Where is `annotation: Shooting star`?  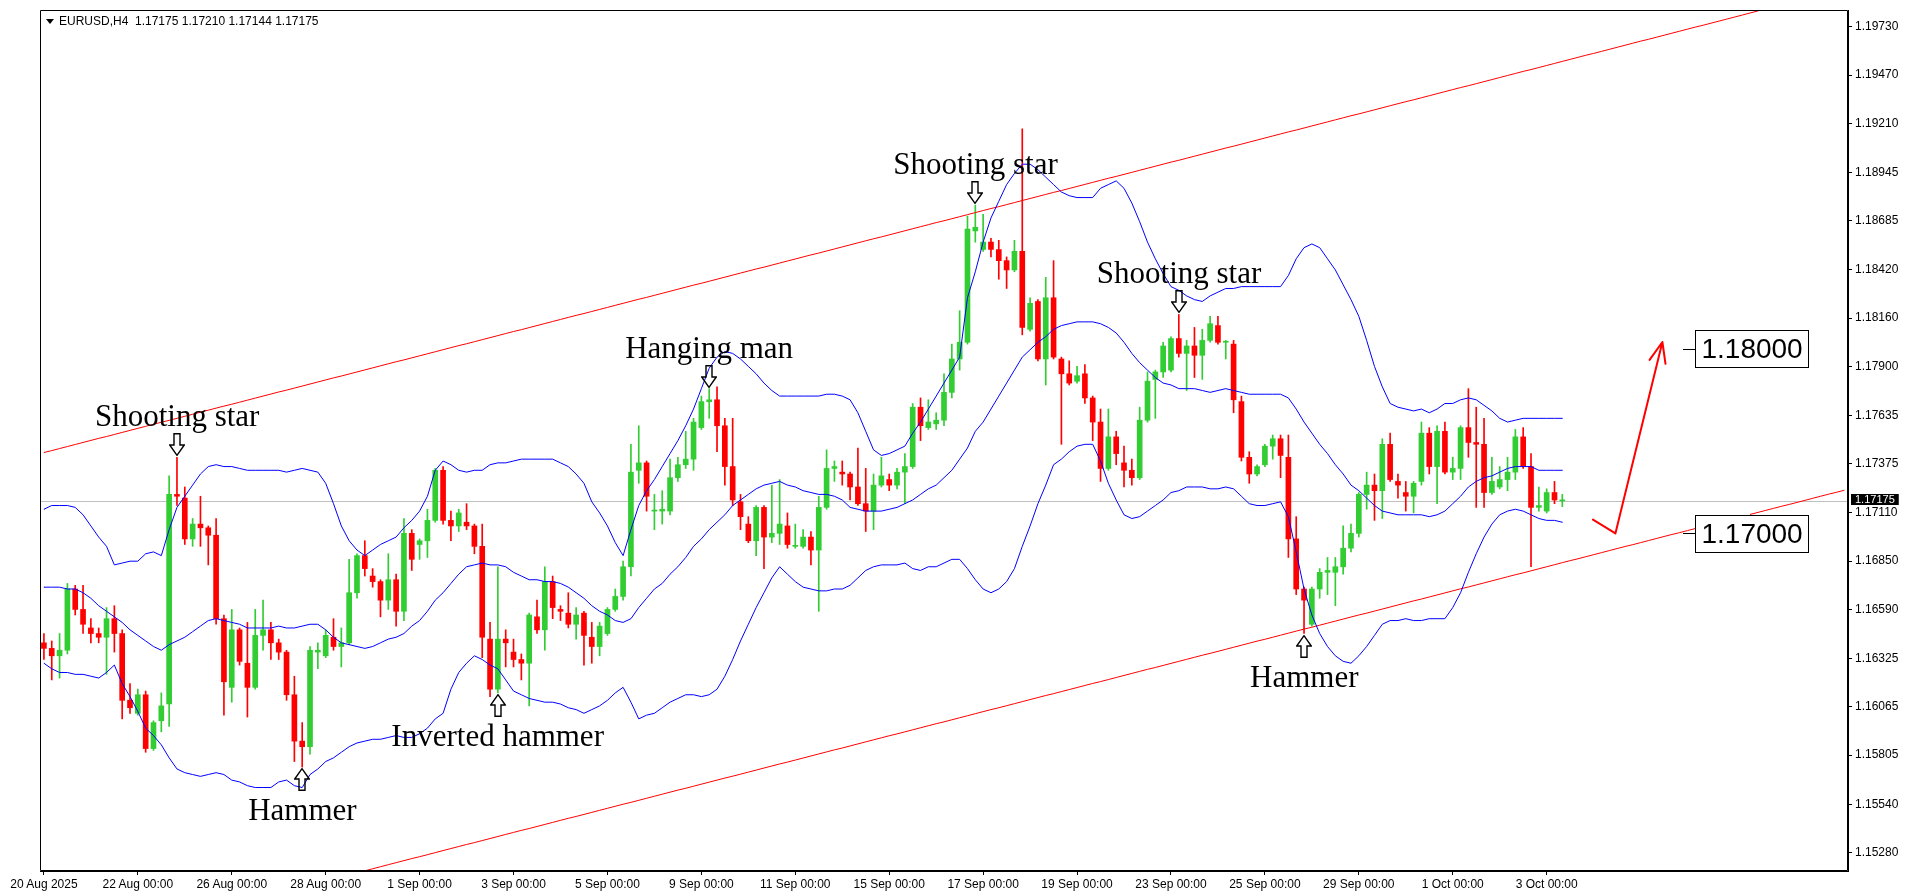 annotation: Shooting star is located at coordinates (1179, 273).